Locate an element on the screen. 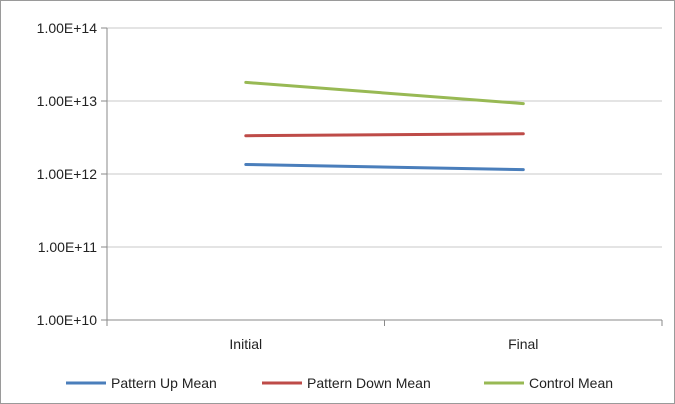 The image size is (675, 404). legend-label: Control Mean is located at coordinates (571, 383).